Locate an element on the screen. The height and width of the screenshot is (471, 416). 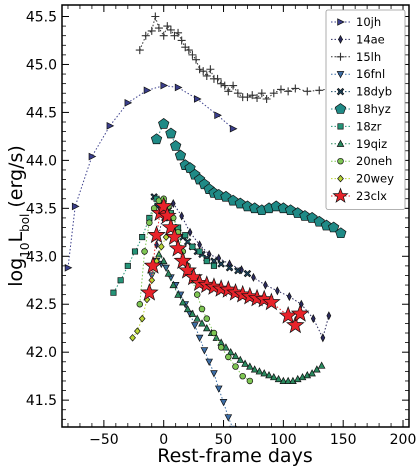
legend-marker-18zr is located at coordinates (340, 126).